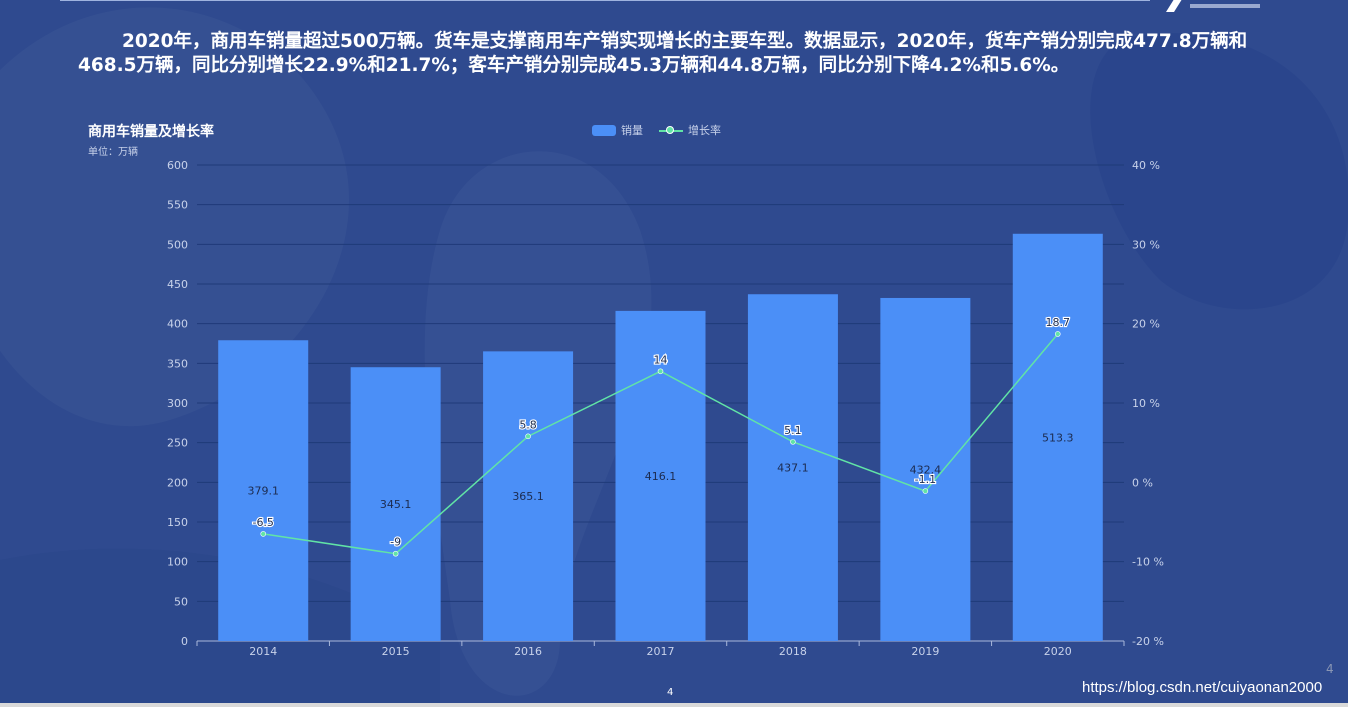 The image size is (1348, 707). What do you see at coordinates (263, 651) in the screenshot?
I see `x-tick-label: 2014` at bounding box center [263, 651].